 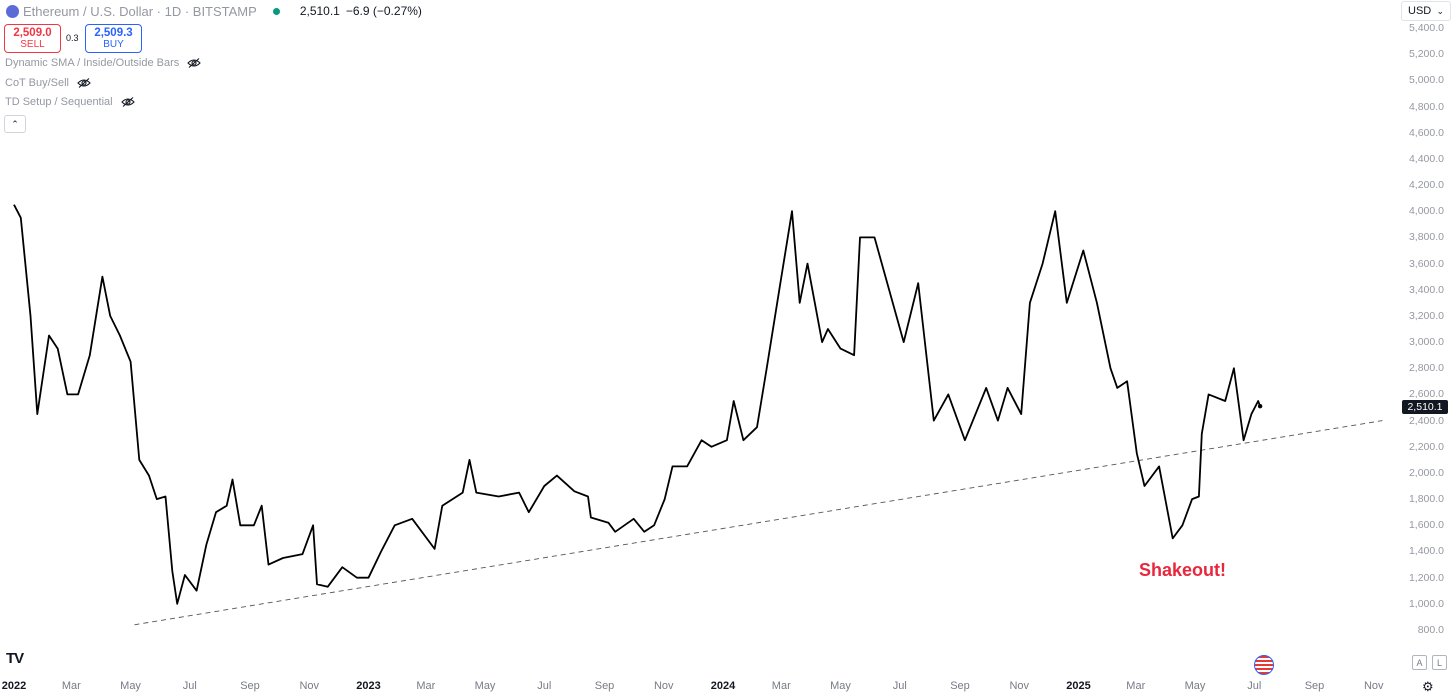 I want to click on y-tick-label: 5,000.0, so click(x=1426, y=80).